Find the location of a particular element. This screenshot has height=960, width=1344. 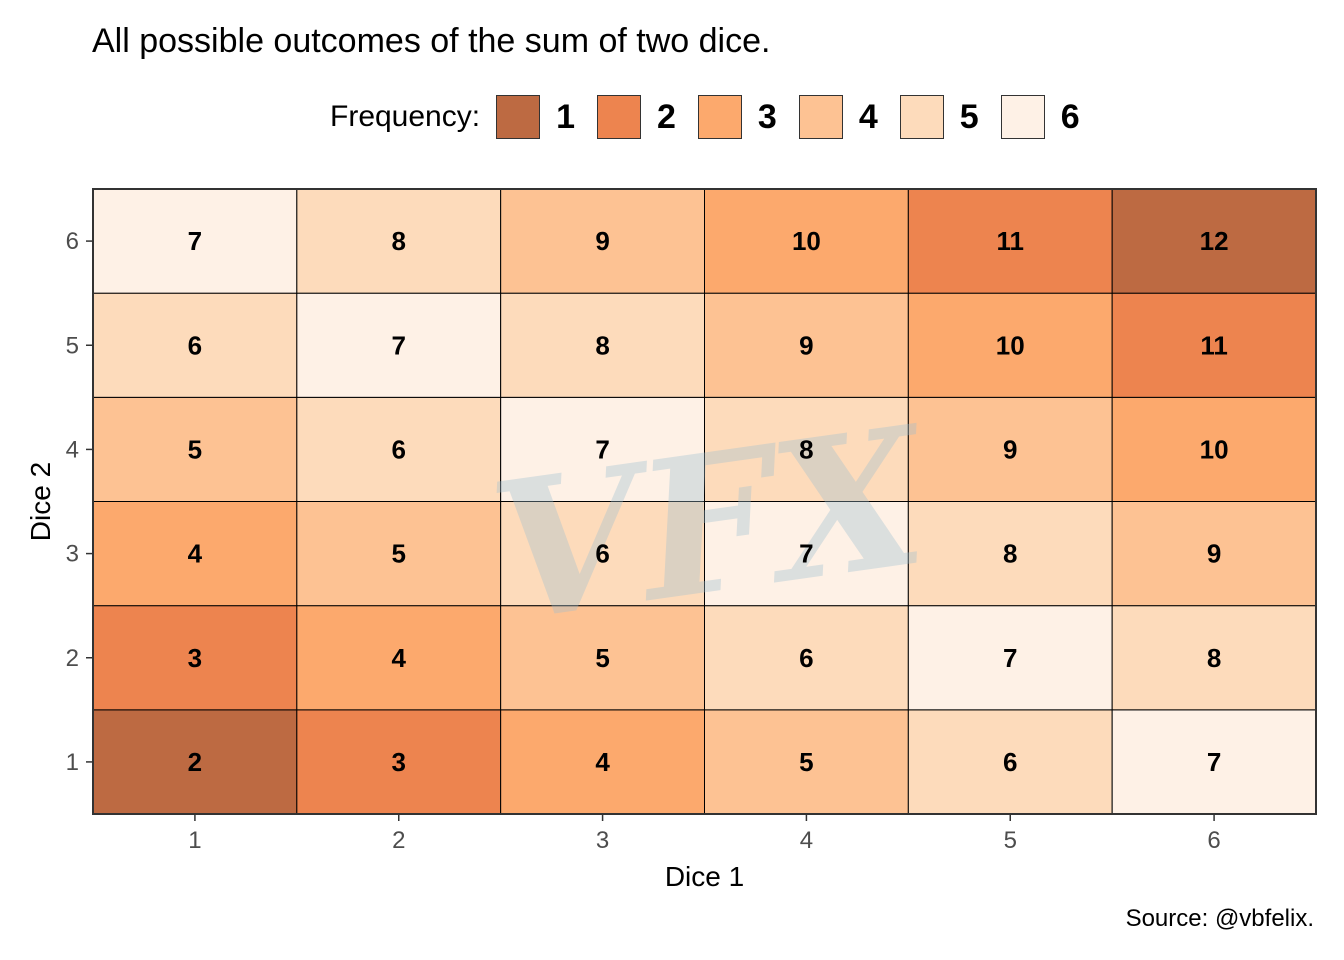

legend-item-6: 6 is located at coordinates (1045, 117).